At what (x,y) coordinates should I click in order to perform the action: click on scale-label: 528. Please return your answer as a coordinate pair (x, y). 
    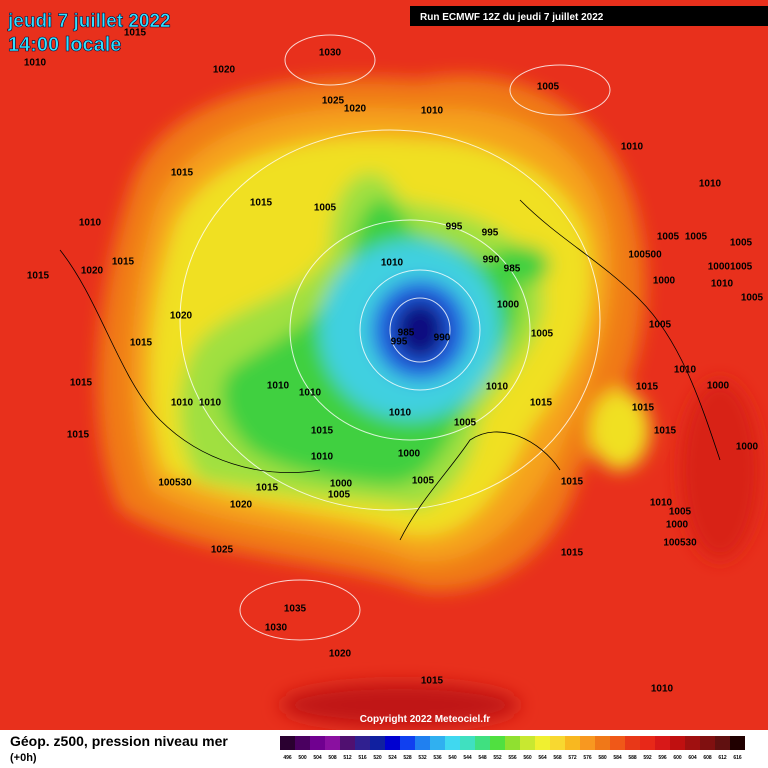
    Looking at the image, I should click on (407, 758).